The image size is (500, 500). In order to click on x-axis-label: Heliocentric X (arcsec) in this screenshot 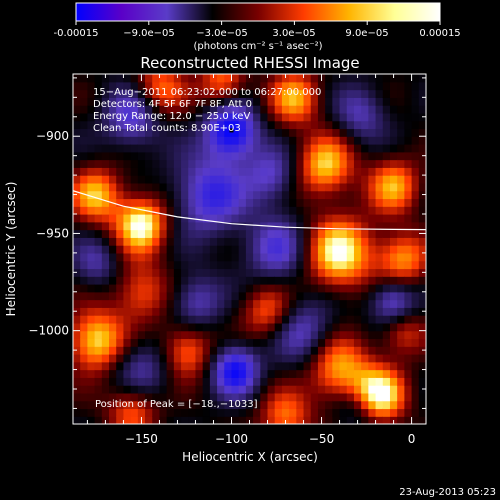, I will do `click(250, 457)`.